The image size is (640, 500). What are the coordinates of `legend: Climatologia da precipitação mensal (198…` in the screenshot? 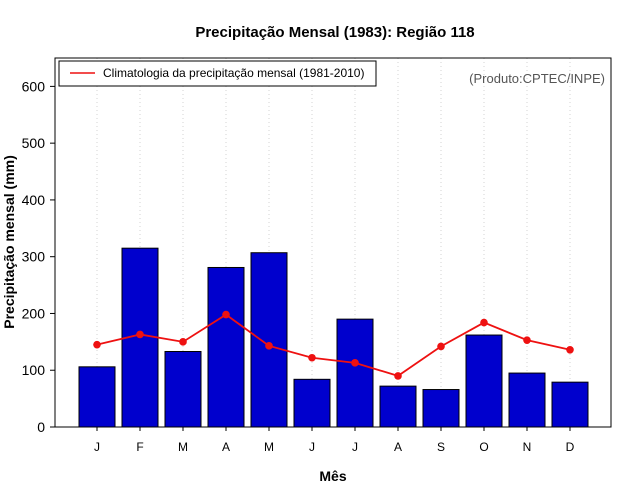 It's located at (217, 73).